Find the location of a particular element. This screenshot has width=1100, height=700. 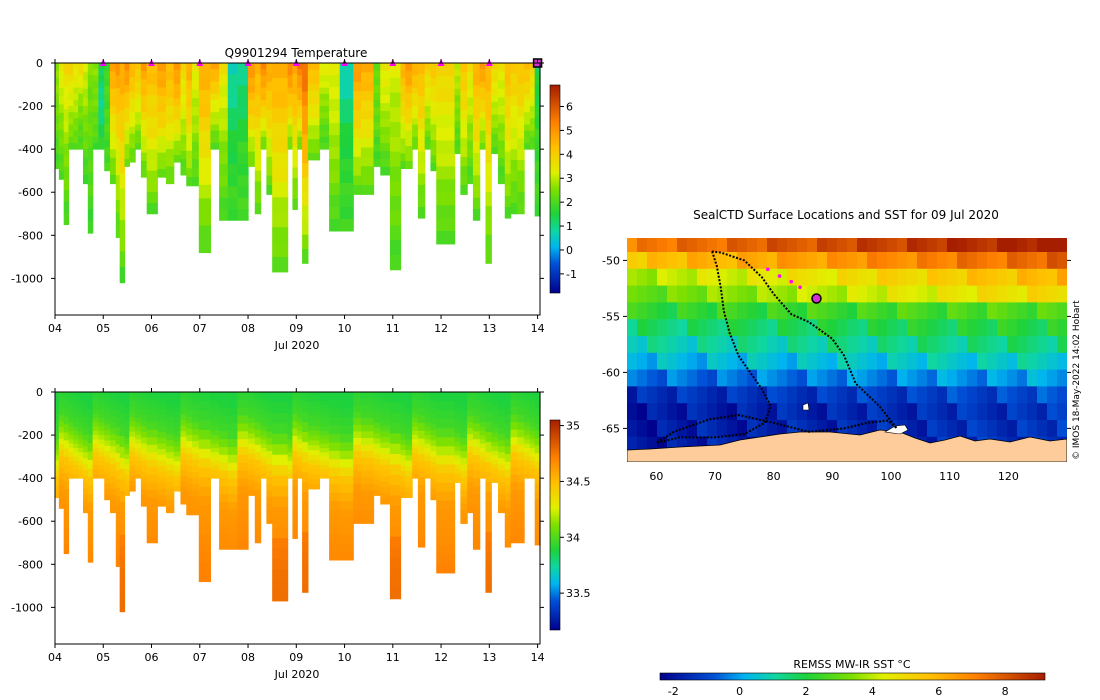

colorbar-tick-label: 5 is located at coordinates (569, 130).